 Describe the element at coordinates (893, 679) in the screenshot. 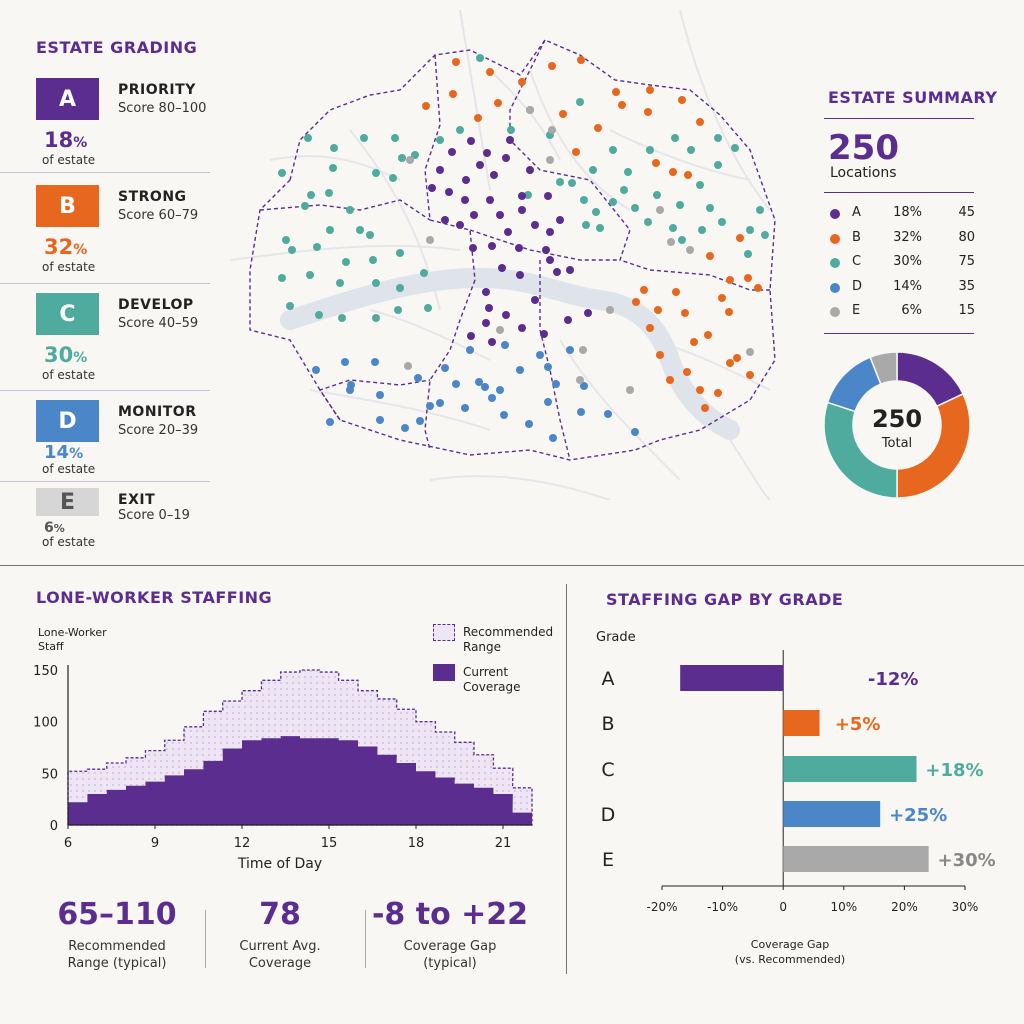

I see `gap-value-label: -12%` at that location.